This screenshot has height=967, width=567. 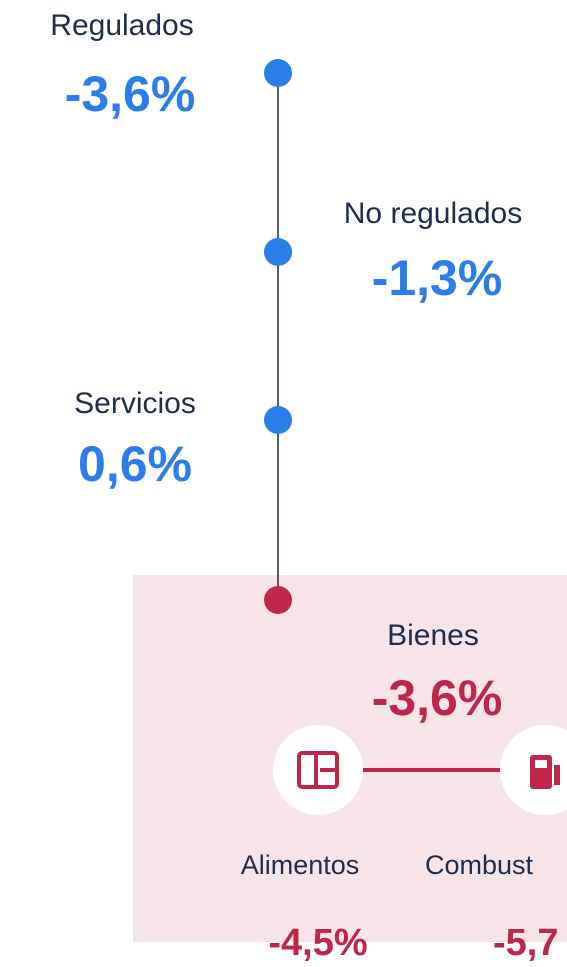 I want to click on node-value: 0,6%, so click(x=135, y=464).